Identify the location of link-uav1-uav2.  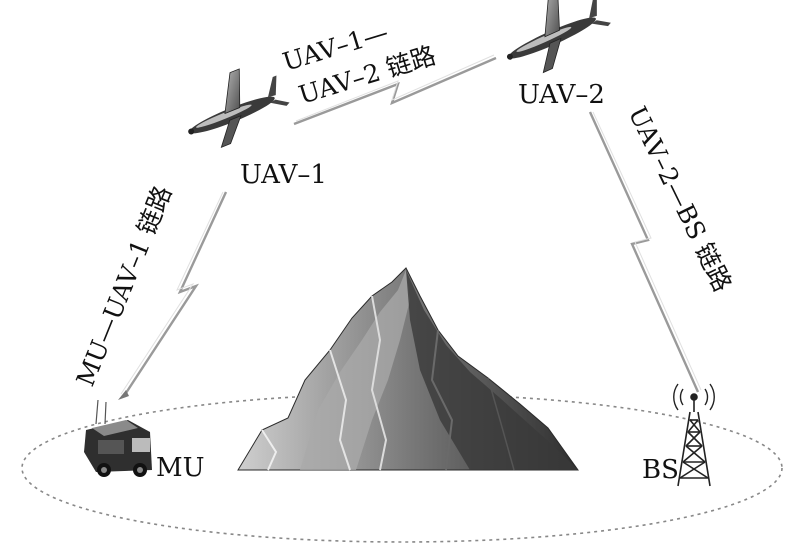
(395, 90).